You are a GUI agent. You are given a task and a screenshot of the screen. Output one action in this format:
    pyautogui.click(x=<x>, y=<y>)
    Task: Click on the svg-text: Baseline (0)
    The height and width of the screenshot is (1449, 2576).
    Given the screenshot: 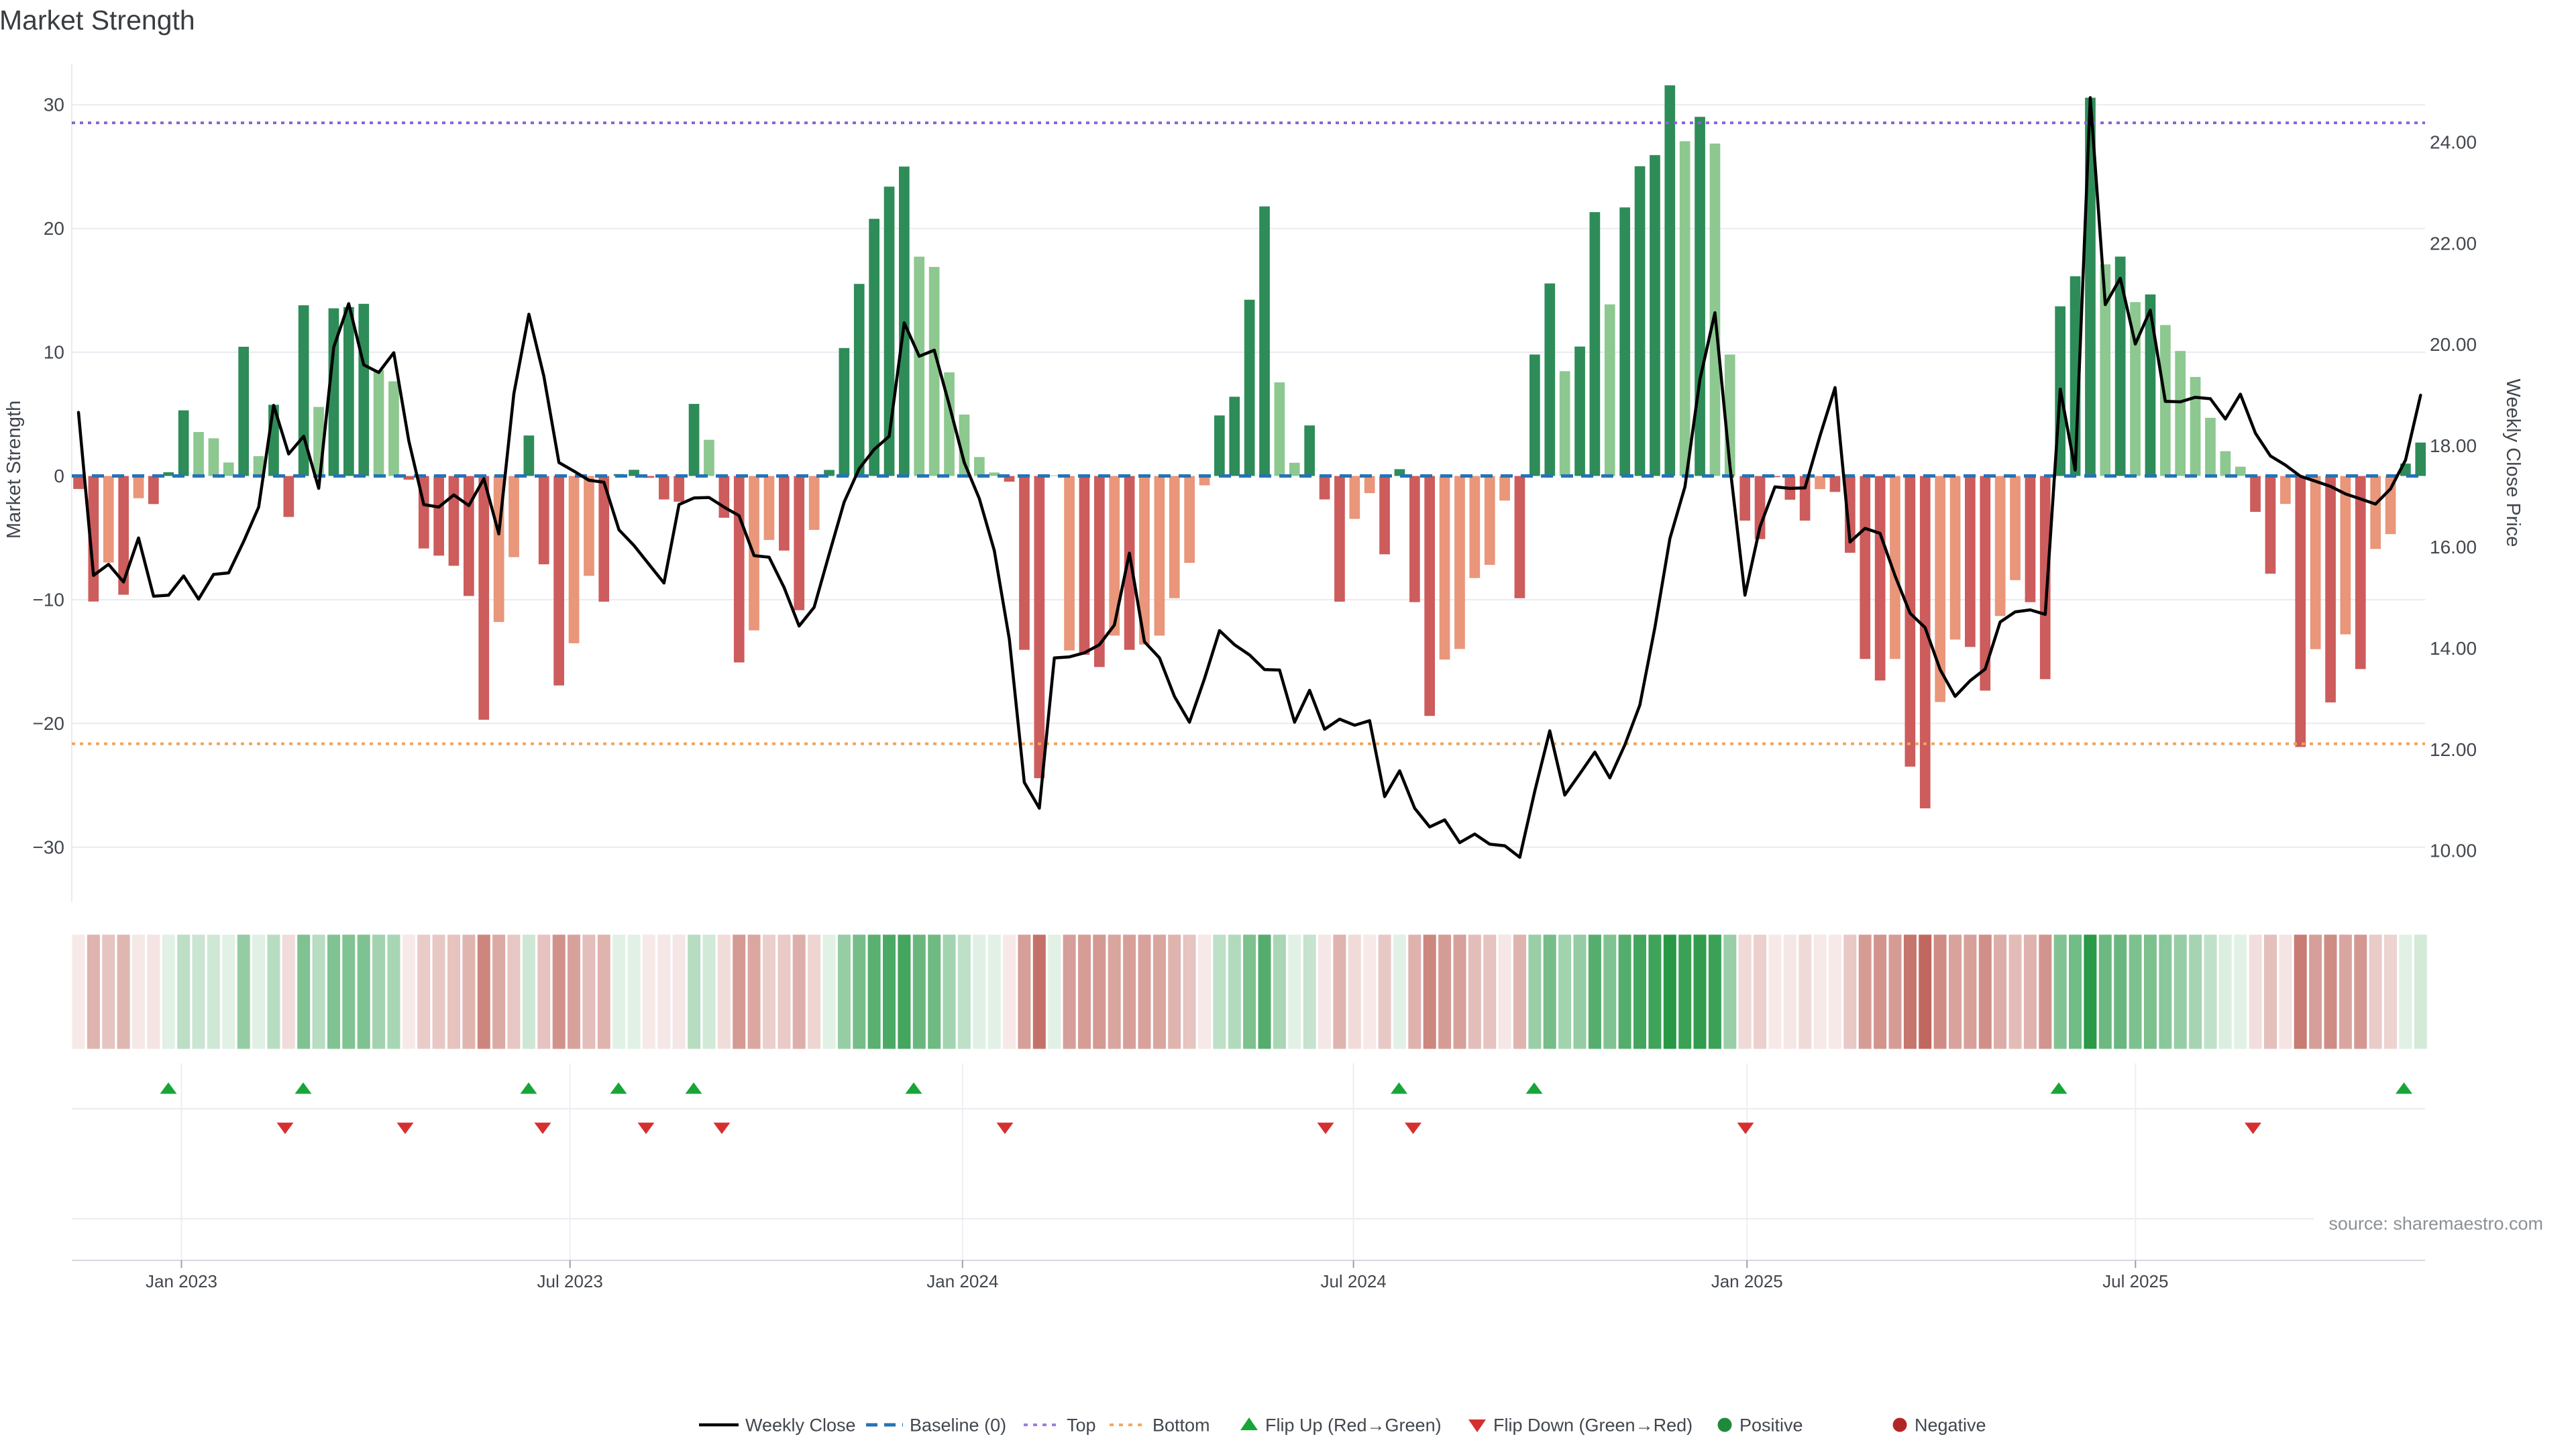 What is the action you would take?
    pyautogui.click(x=958, y=1425)
    